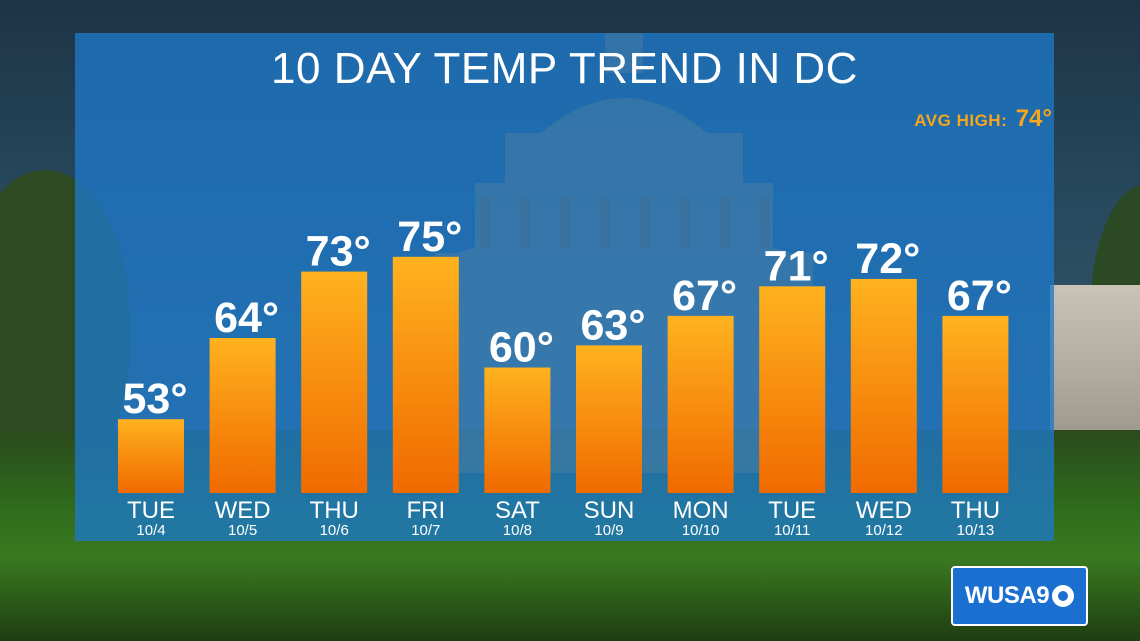  I want to click on value-label-9: 72°, so click(887, 259).